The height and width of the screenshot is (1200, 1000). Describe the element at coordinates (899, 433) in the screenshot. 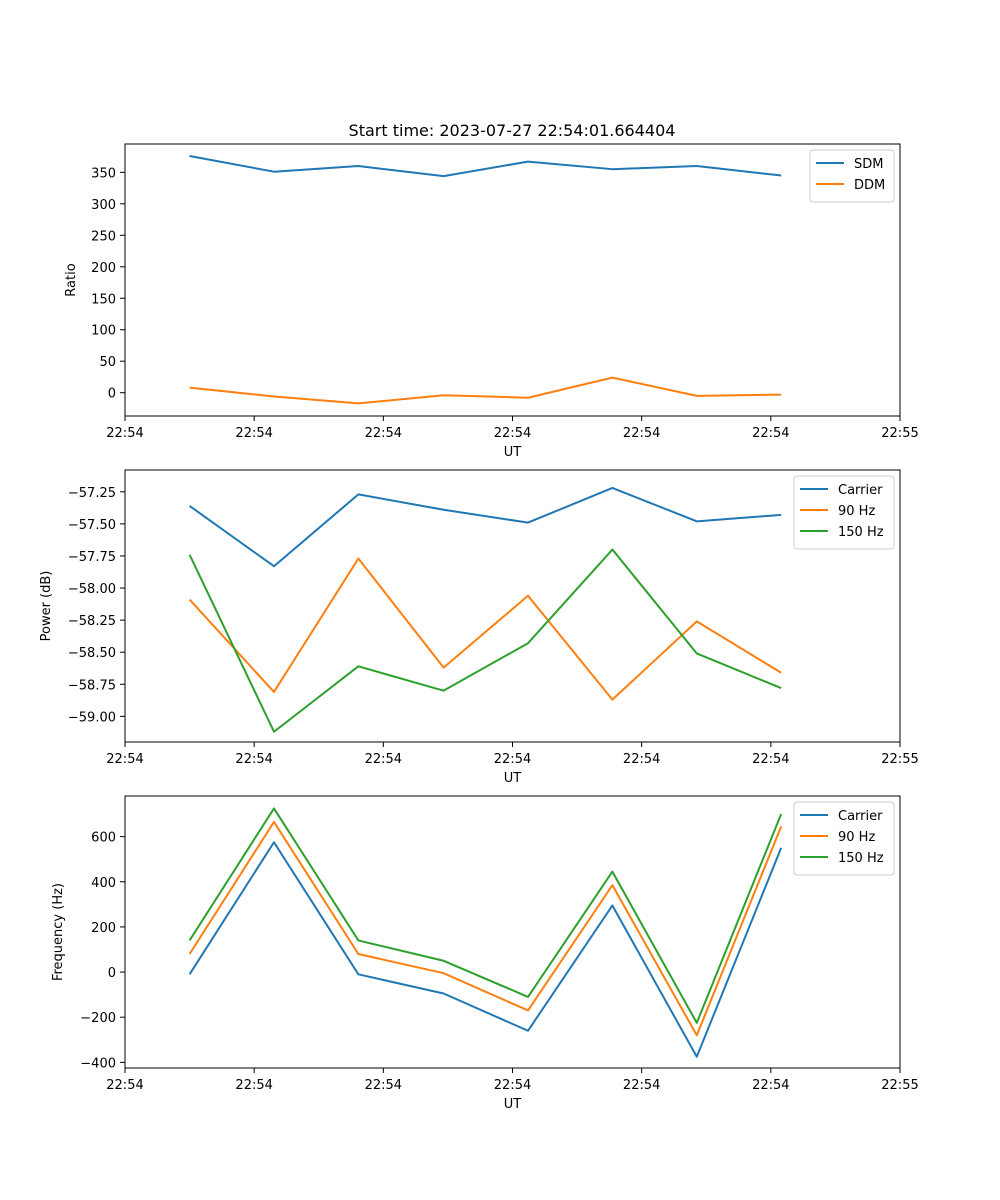

I see `chart-1-x-tick-label: 22:55` at that location.